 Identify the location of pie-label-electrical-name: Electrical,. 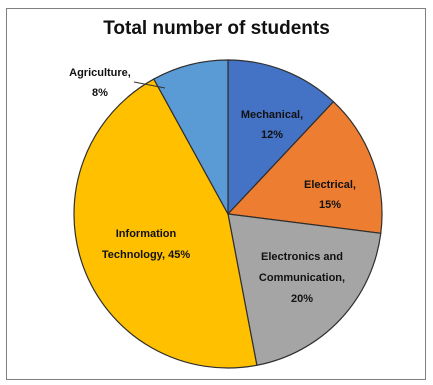
(330, 185).